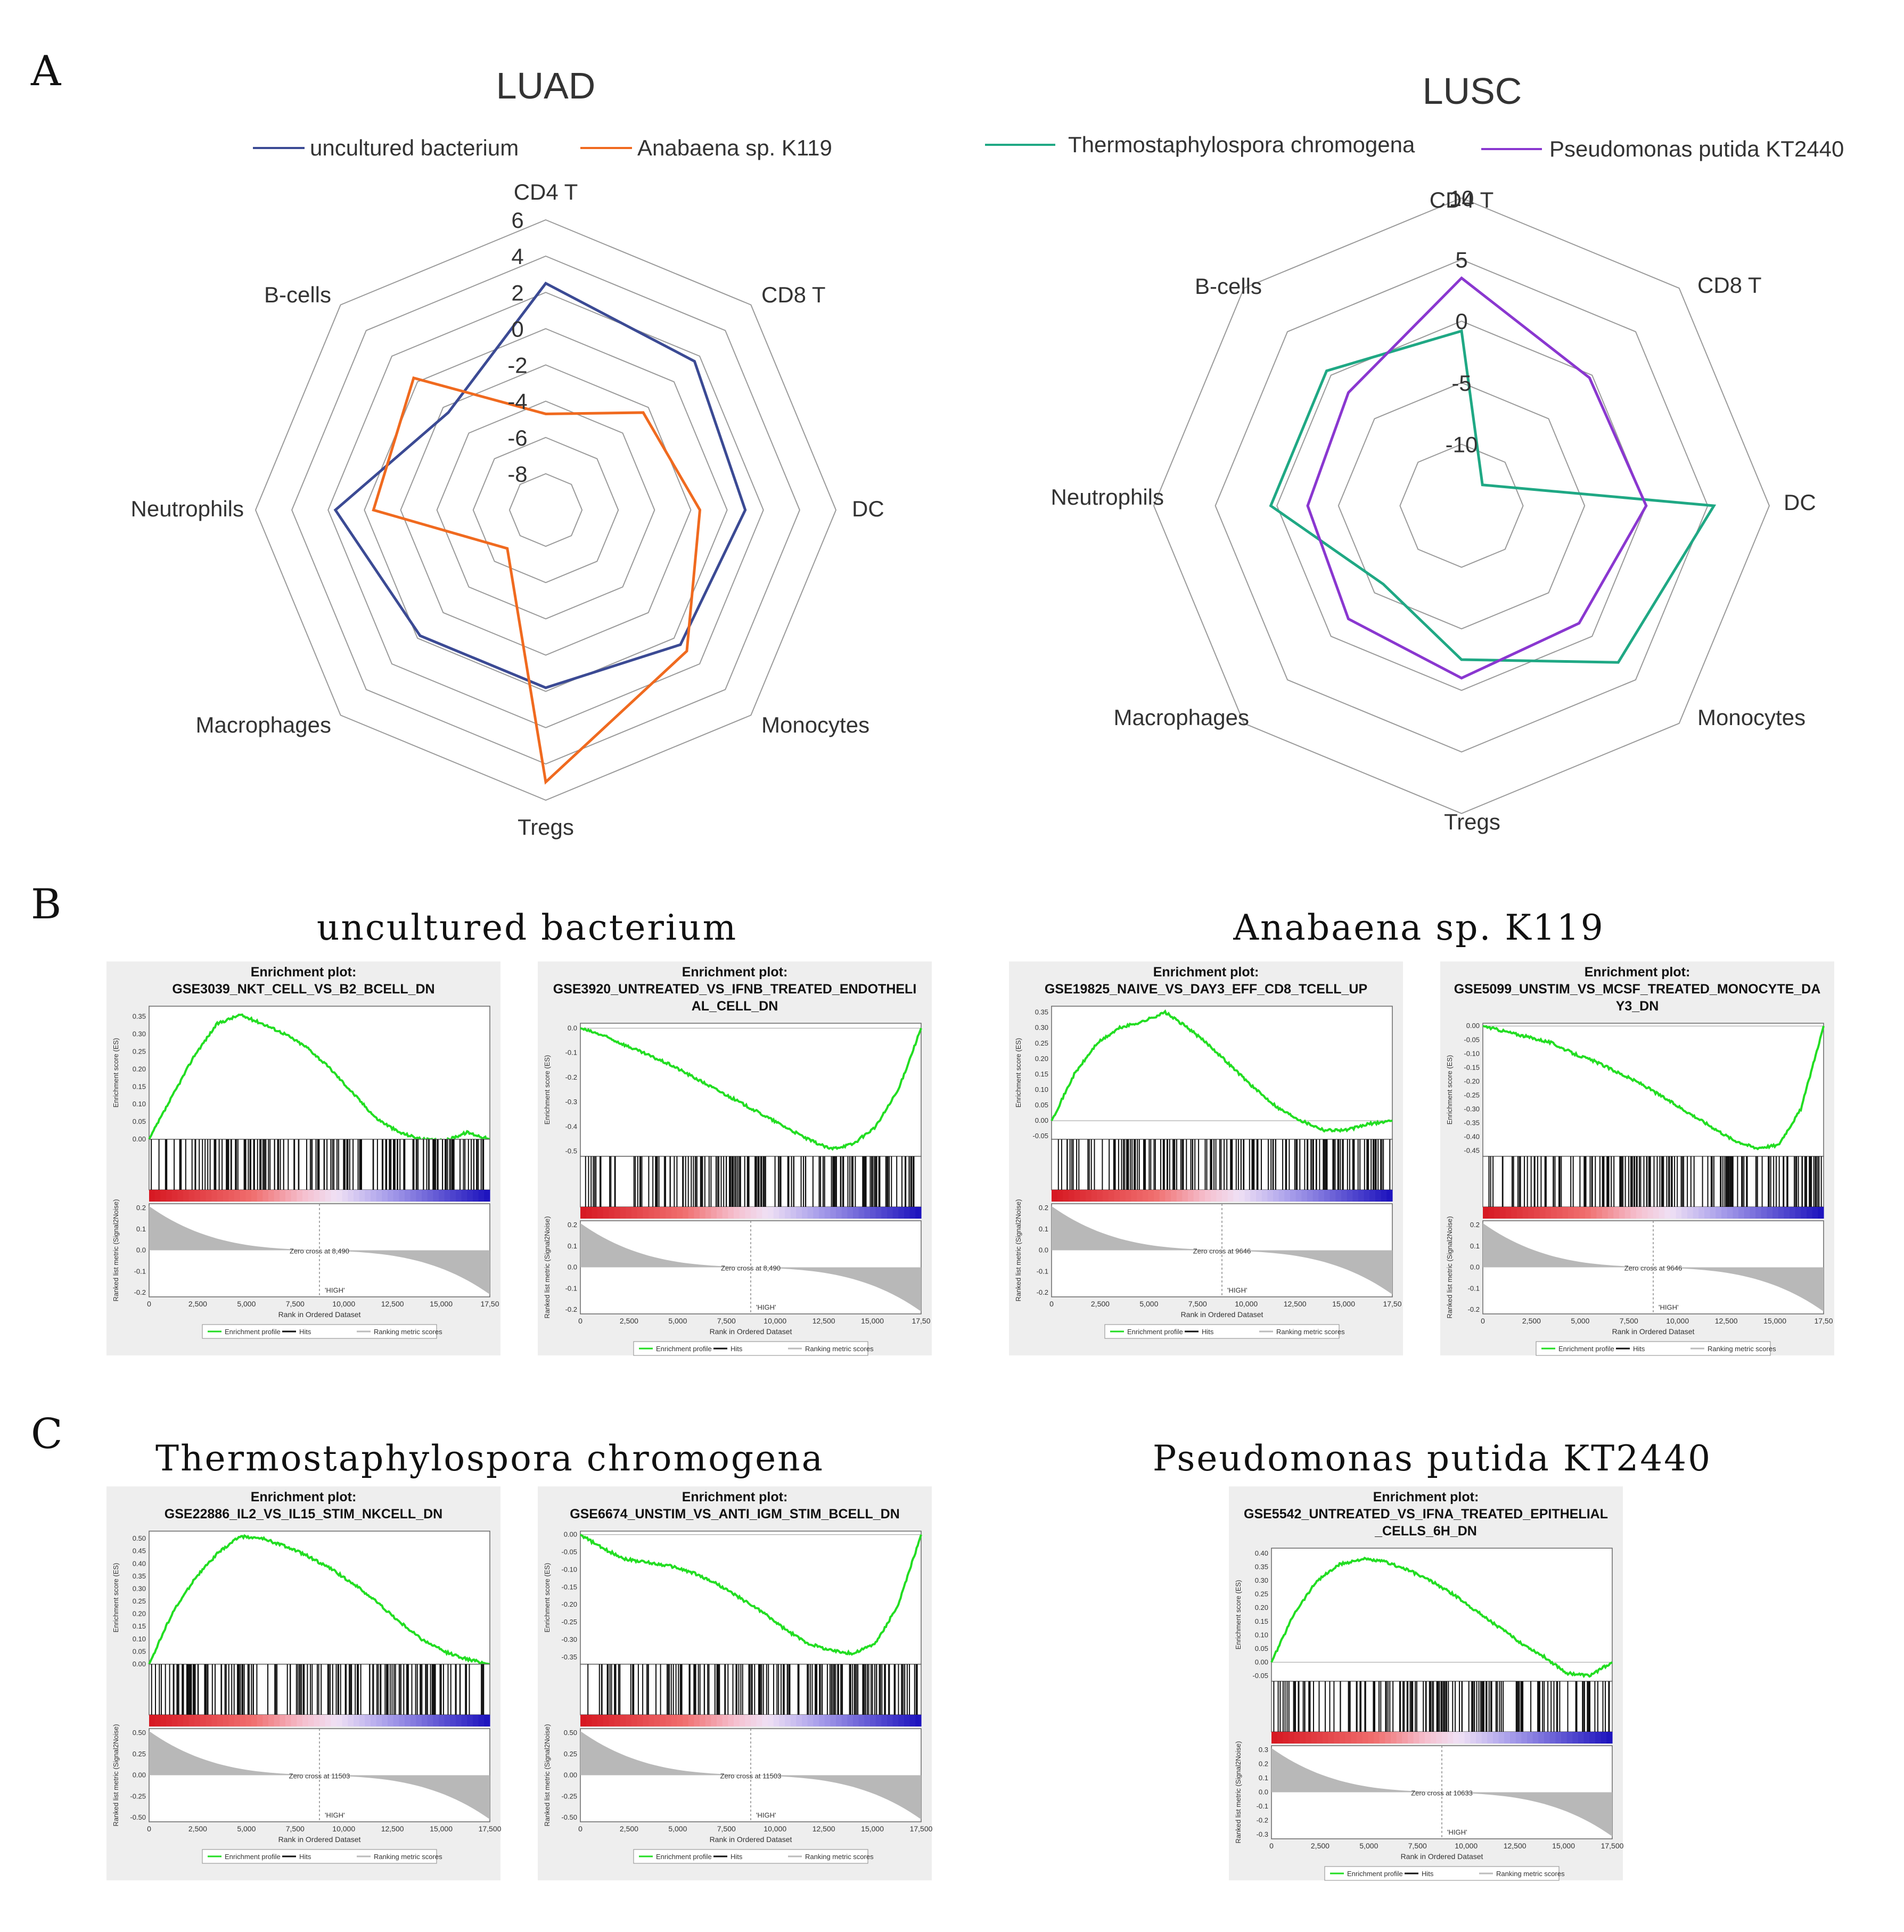 This screenshot has width=1904, height=1932. I want to click on axis-label: CD4 T, so click(1462, 200).